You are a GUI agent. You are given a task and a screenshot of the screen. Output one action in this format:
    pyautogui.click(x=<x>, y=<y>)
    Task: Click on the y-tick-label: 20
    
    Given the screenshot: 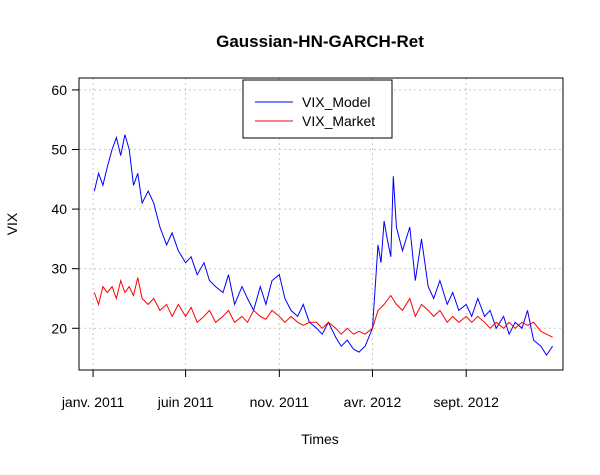 What is the action you would take?
    pyautogui.click(x=59, y=328)
    